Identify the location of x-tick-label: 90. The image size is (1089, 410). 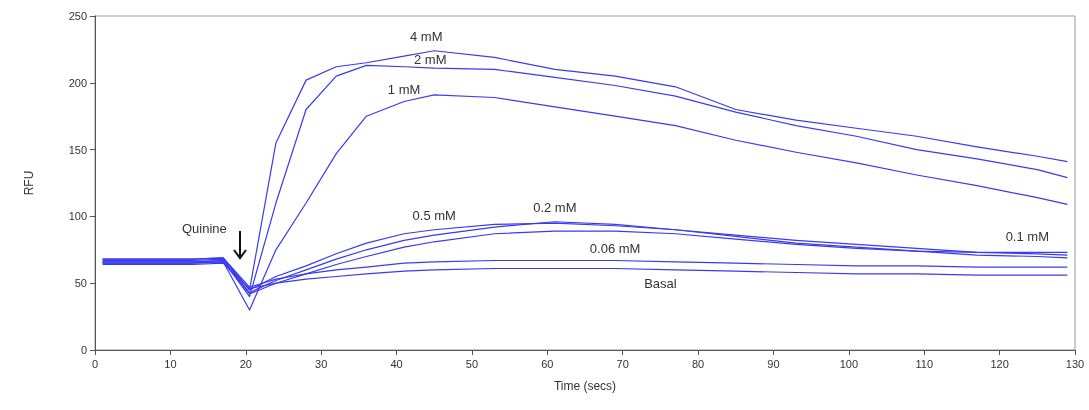
(773, 363).